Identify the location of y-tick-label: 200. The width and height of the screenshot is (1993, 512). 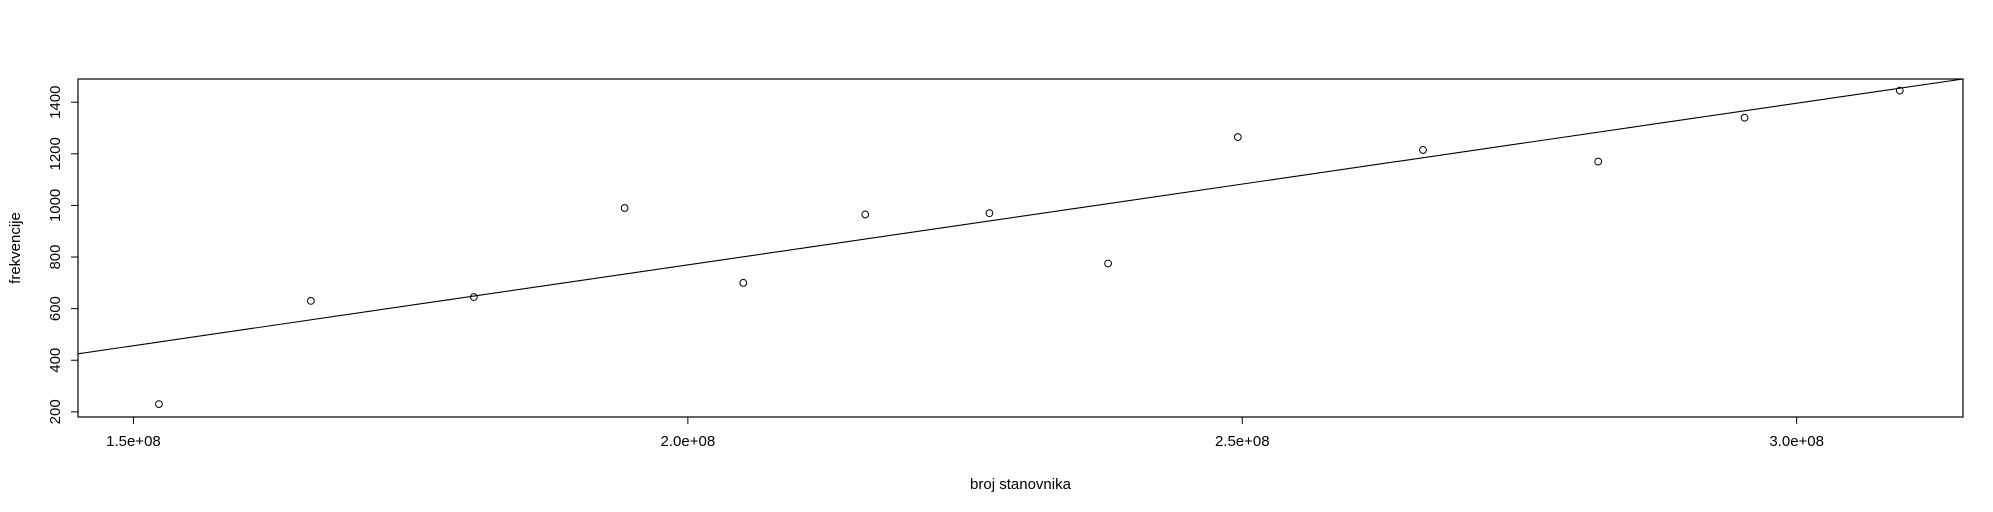
(55, 411).